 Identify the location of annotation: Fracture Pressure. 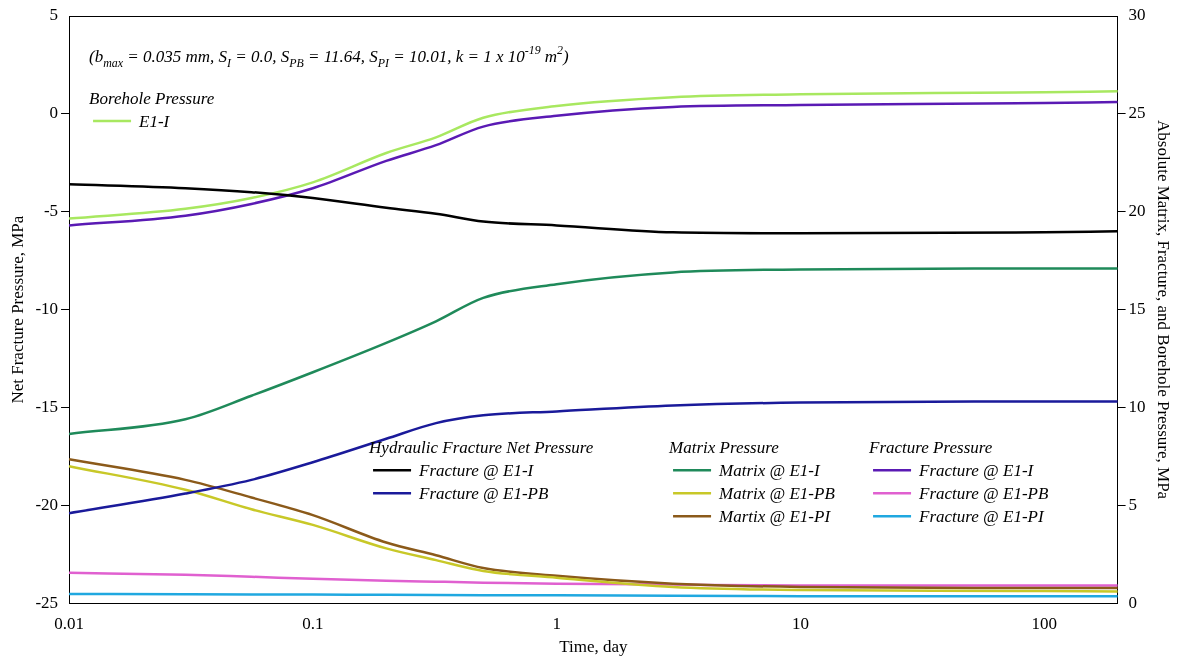
(930, 448).